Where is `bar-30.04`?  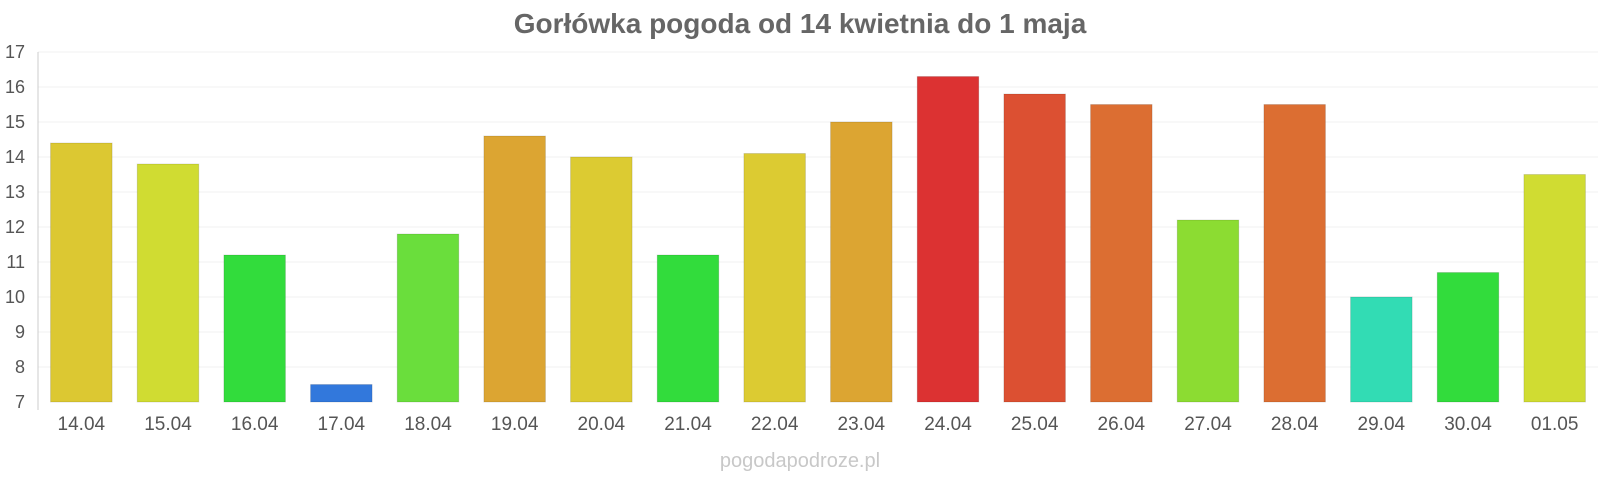 bar-30.04 is located at coordinates (1468, 337).